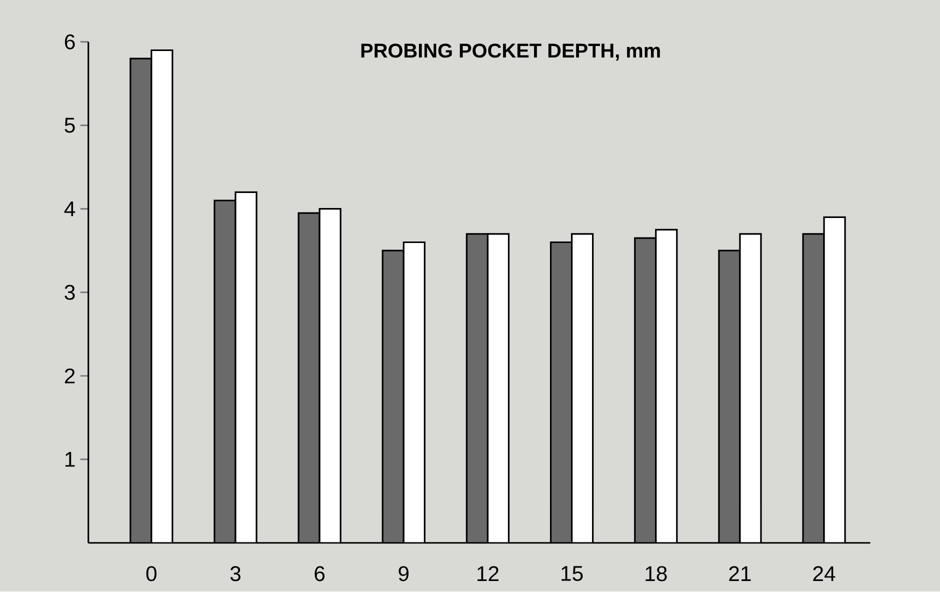 The width and height of the screenshot is (940, 592). I want to click on x-tick-label: 12, so click(488, 574).